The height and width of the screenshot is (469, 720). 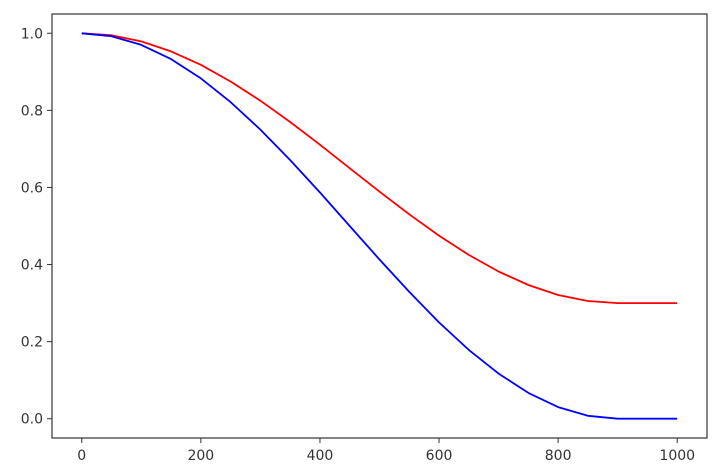 I want to click on x-tick: 600, so click(x=439, y=451).